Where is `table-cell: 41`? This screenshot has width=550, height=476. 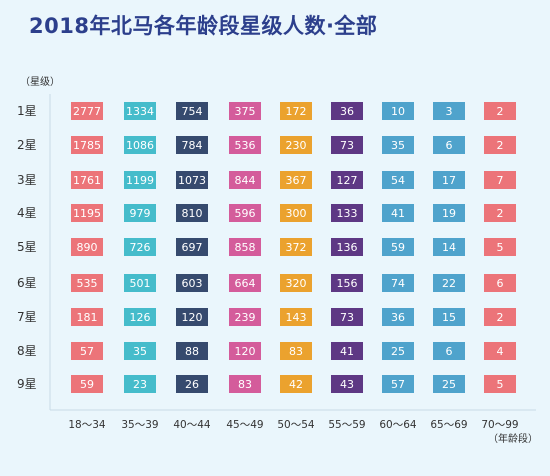
table-cell: 41 is located at coordinates (398, 213).